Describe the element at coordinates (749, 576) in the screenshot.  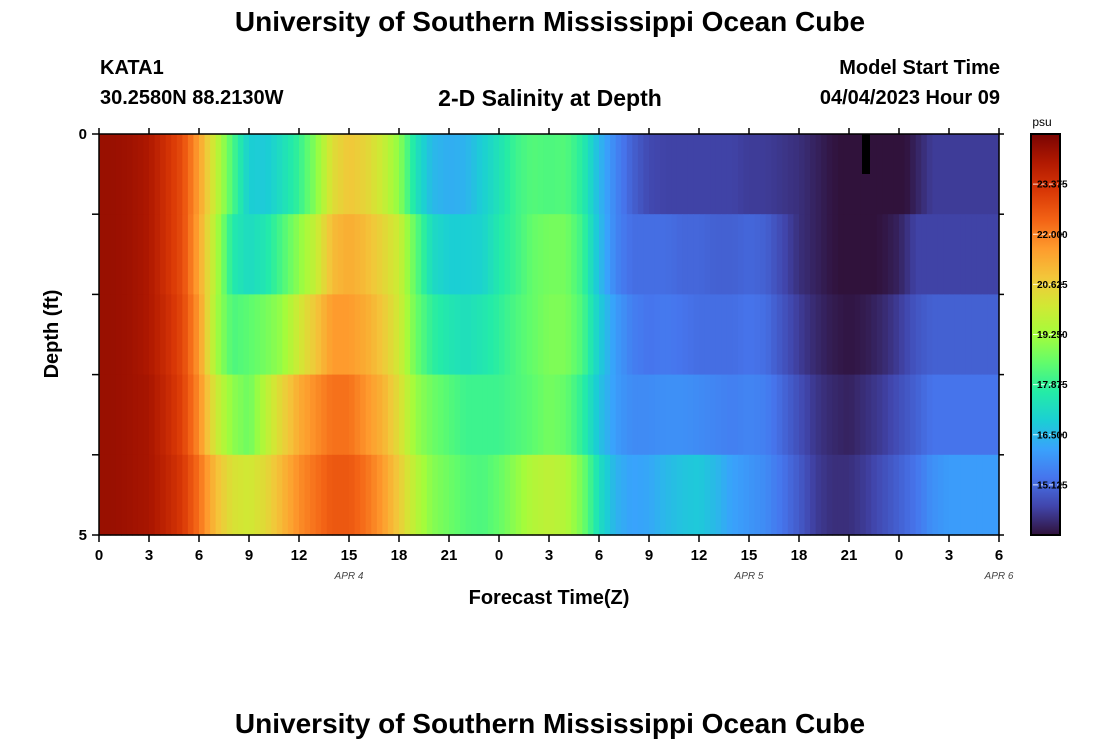
I see `x-date-label: APR 5` at that location.